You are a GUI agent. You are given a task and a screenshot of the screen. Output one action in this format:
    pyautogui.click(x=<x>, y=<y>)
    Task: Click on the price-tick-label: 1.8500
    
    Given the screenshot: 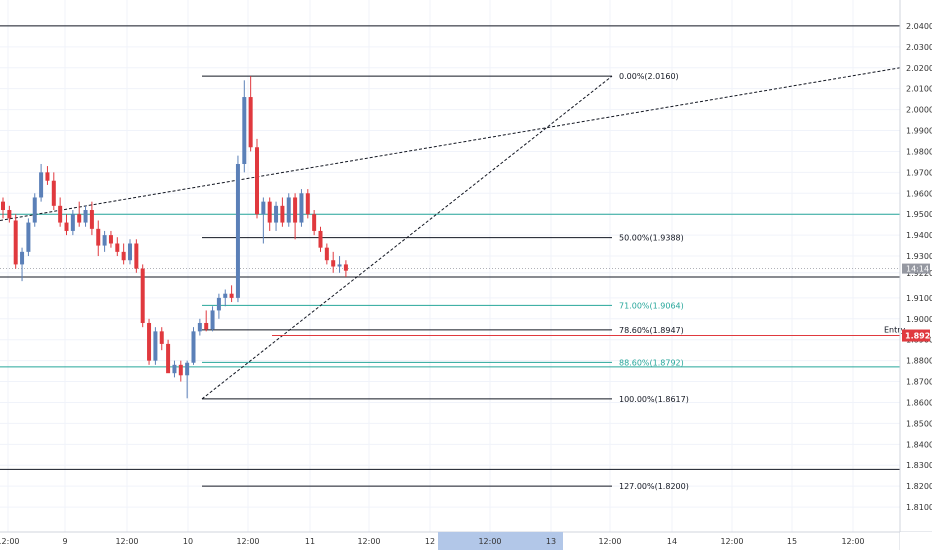 What is the action you would take?
    pyautogui.click(x=919, y=423)
    